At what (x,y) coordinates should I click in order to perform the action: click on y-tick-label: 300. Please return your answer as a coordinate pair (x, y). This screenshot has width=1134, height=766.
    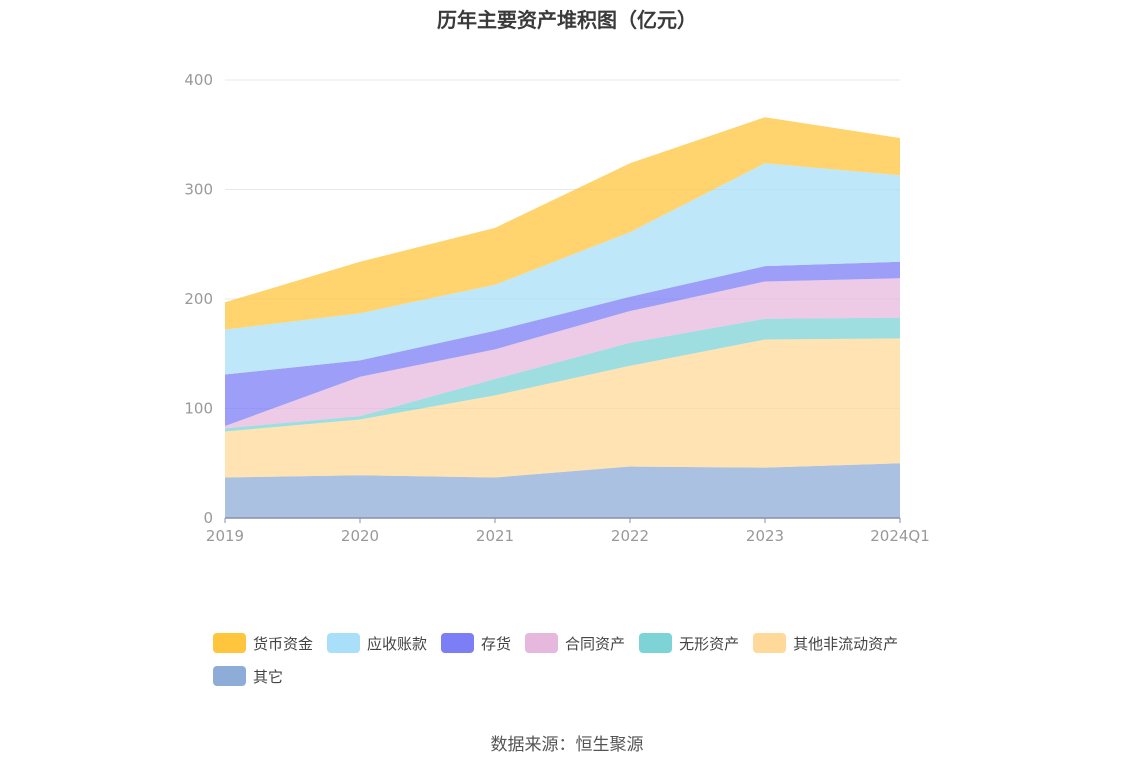
    Looking at the image, I should click on (198, 190).